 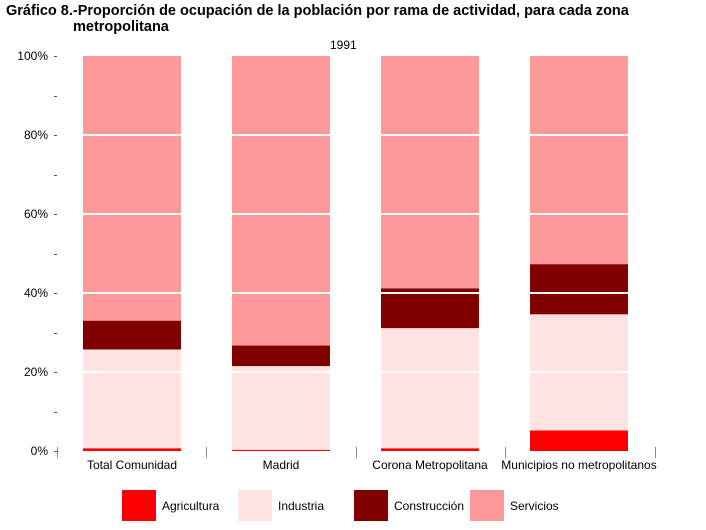 What do you see at coordinates (139, 505) in the screenshot?
I see `legend-swatch-agricultura` at bounding box center [139, 505].